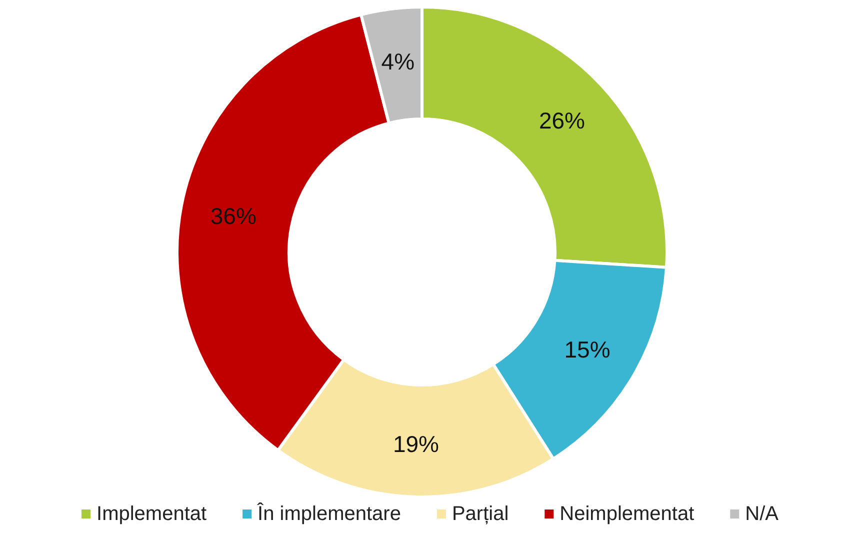 The width and height of the screenshot is (858, 533). Describe the element at coordinates (328, 513) in the screenshot. I see `legend-label: În implementare` at that location.